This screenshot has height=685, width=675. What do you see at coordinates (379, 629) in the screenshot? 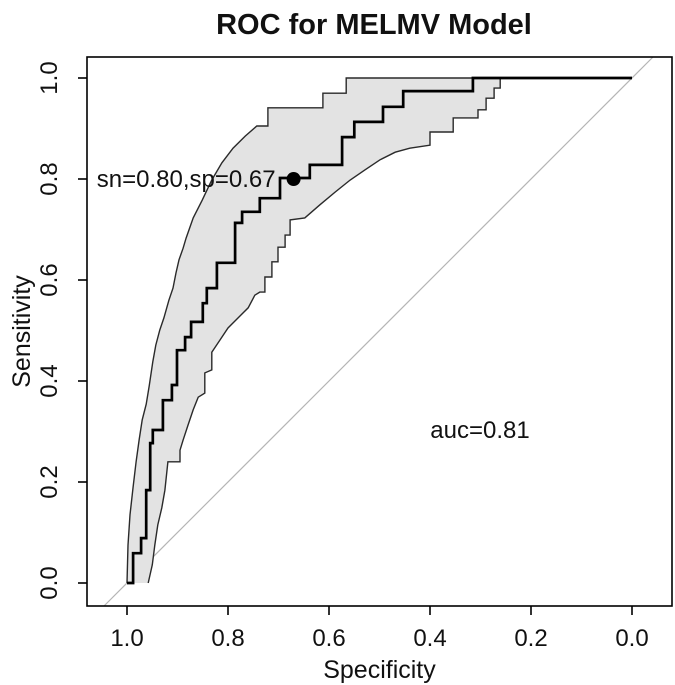
I see `x-axis-ticks: 1.0 0.8 0.6 0.4 0.2 0.0` at bounding box center [379, 629].